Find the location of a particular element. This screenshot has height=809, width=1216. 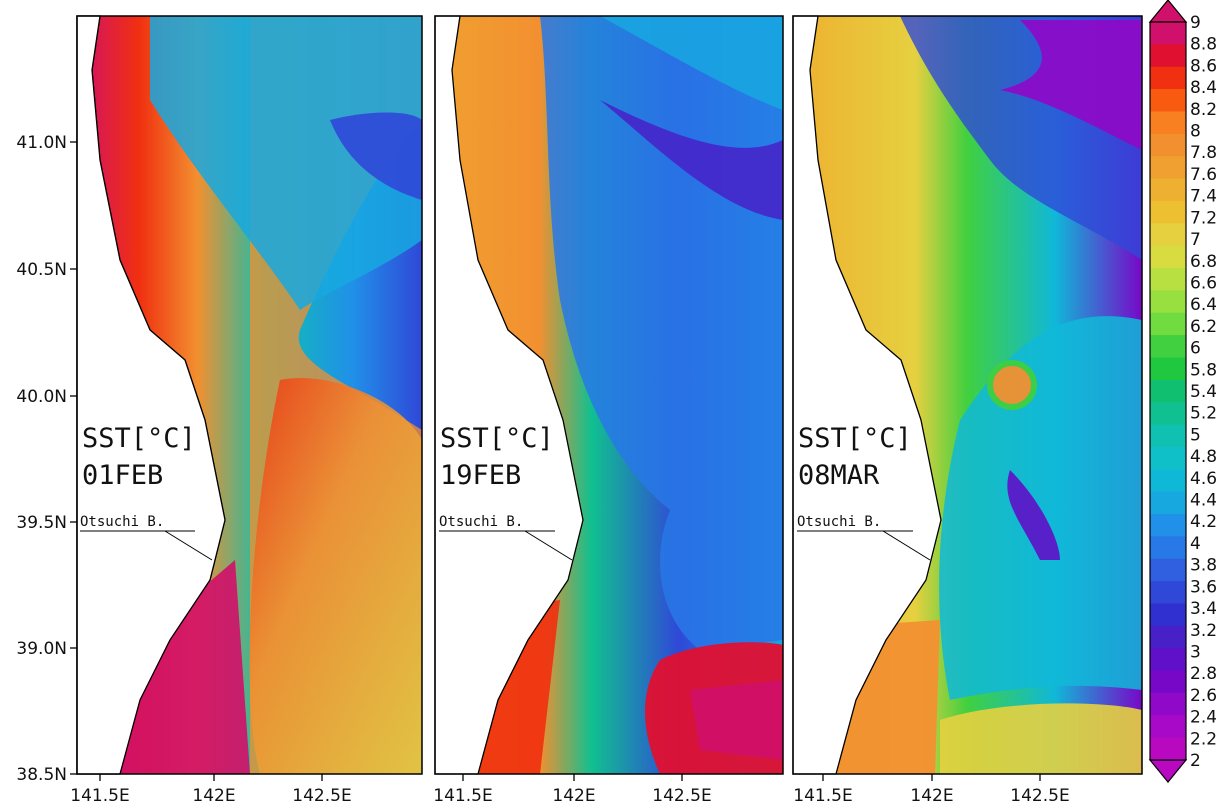

colorbar-tick-label: 8.4 is located at coordinates (1203, 88).